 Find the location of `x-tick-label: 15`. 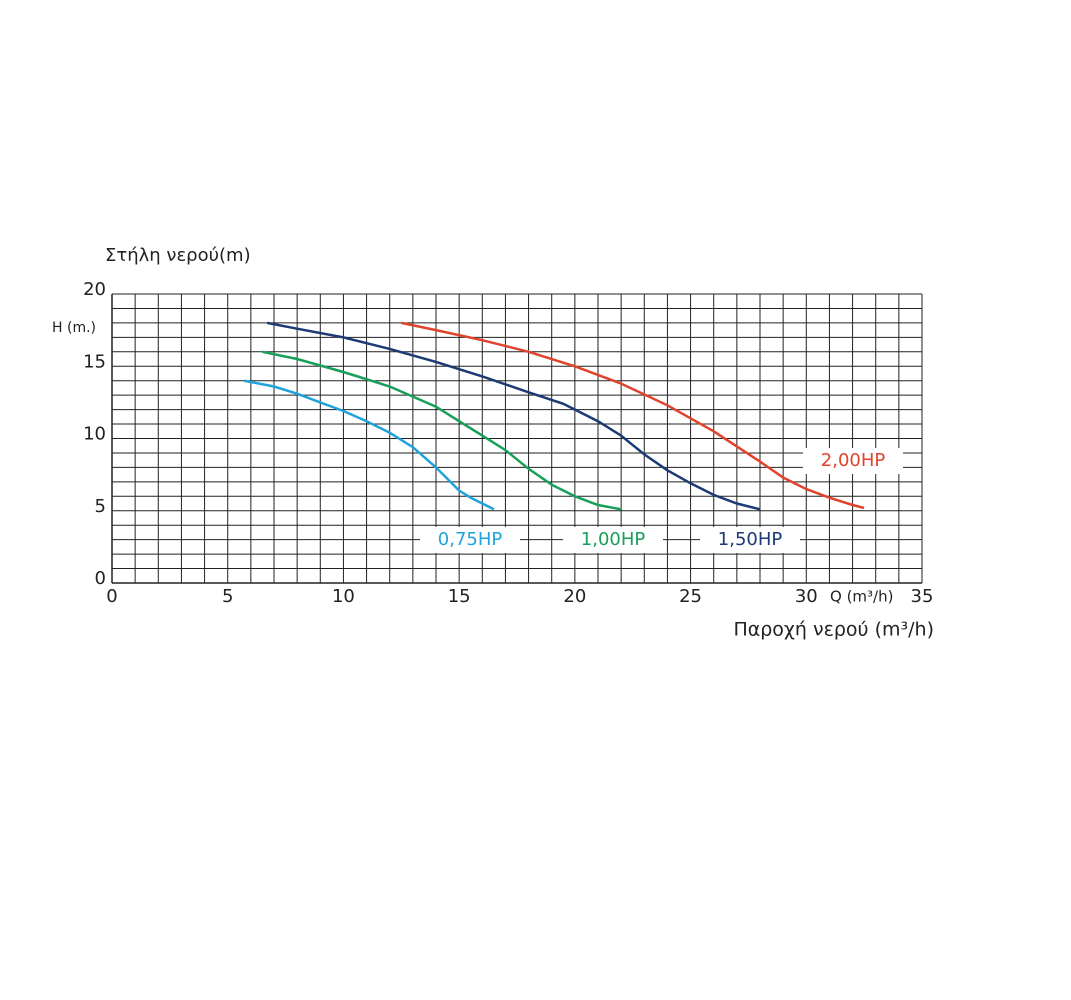

x-tick-label: 15 is located at coordinates (459, 596).